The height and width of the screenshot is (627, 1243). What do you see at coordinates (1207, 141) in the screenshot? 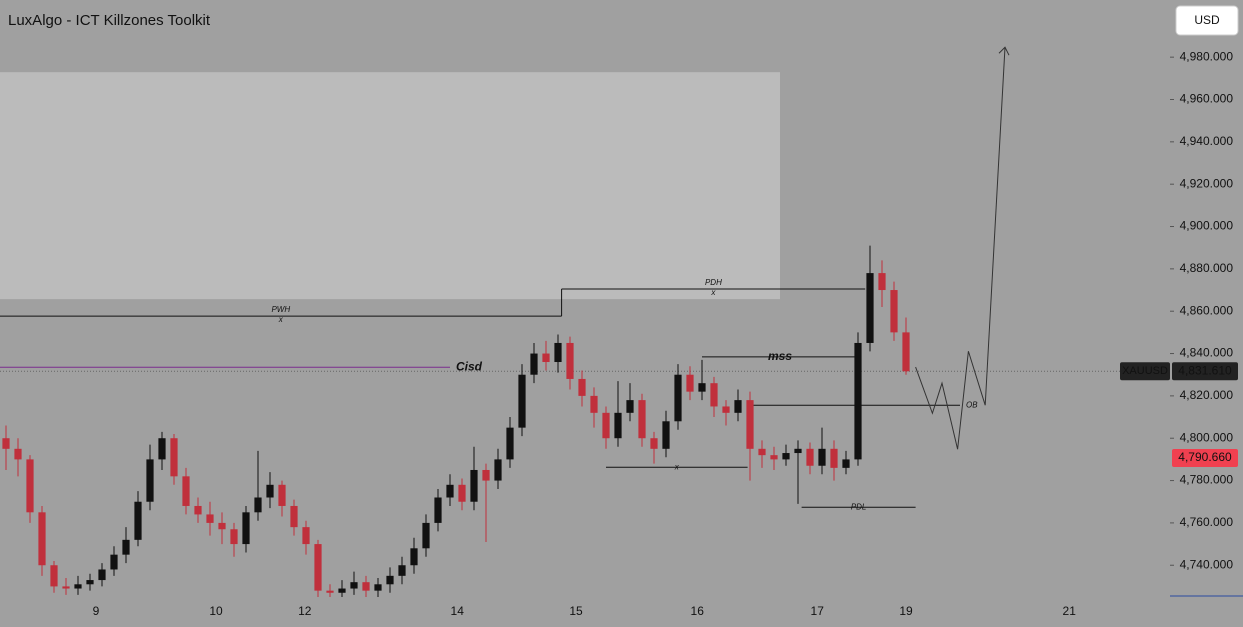
I see `y-tick-label: 4,940.000` at bounding box center [1207, 141].